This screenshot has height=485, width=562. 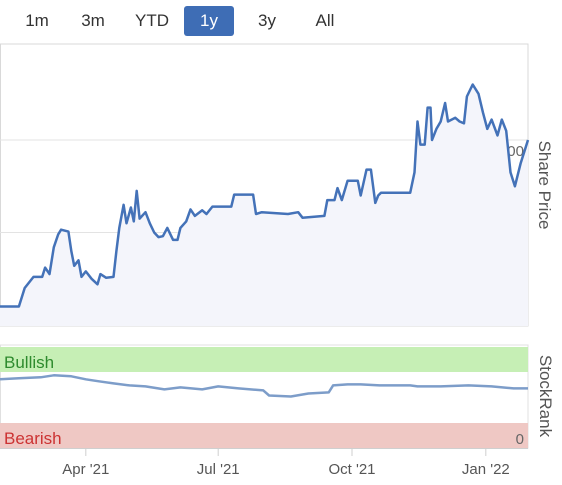 What do you see at coordinates (29, 362) in the screenshot?
I see `bullish-label: Bullish` at bounding box center [29, 362].